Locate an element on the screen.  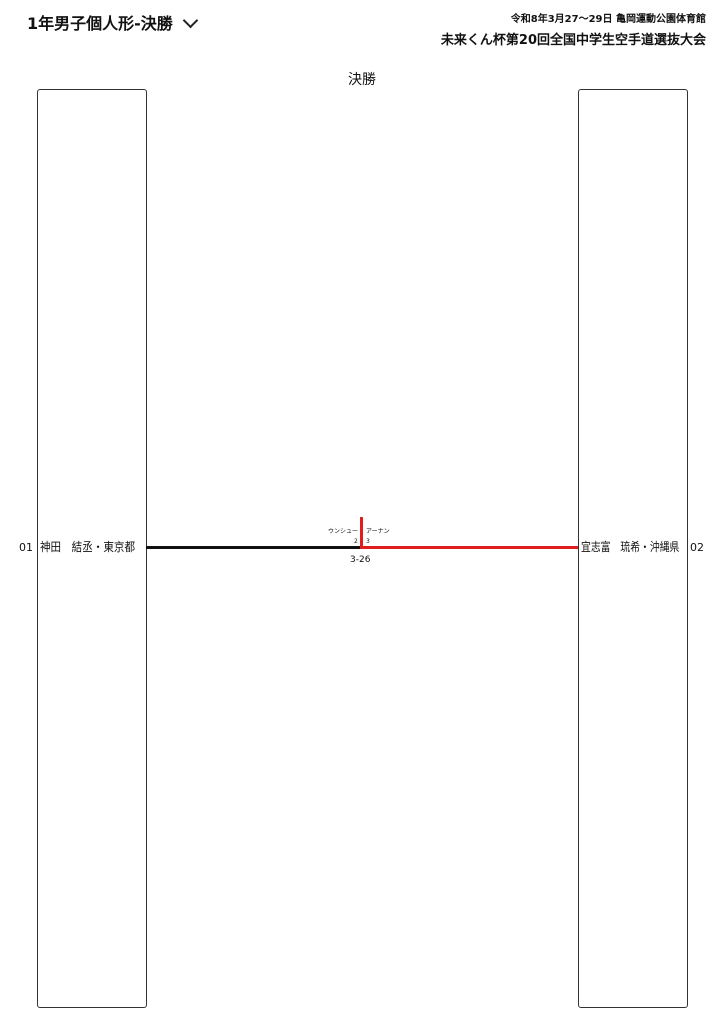
chevron-down-icon is located at coordinates (190, 20).